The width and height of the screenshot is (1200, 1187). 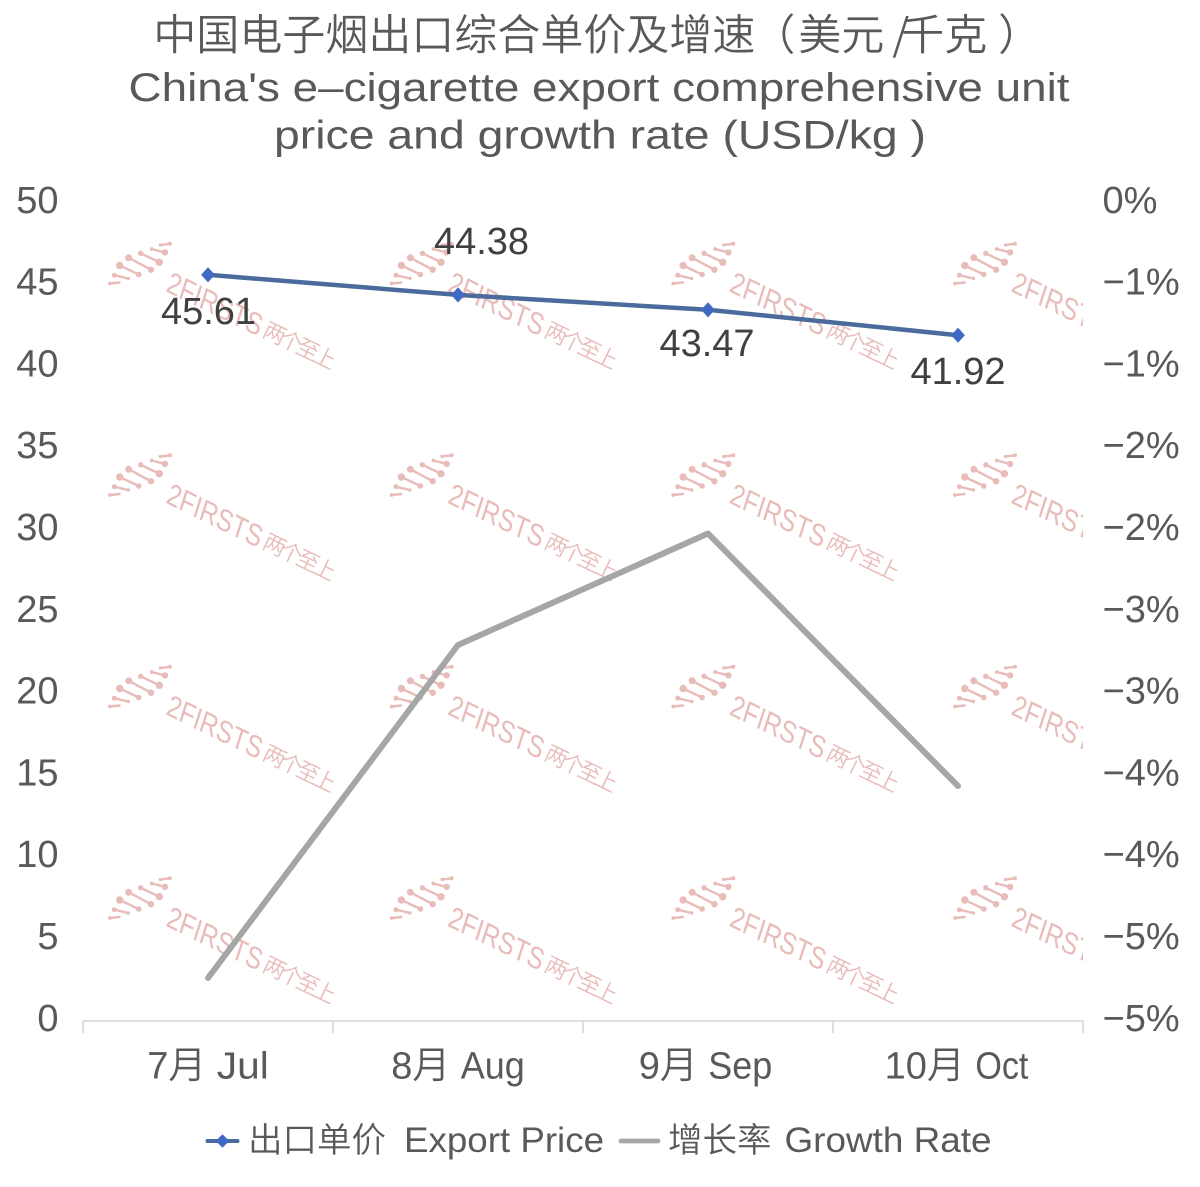 What do you see at coordinates (47, 1019) in the screenshot?
I see `svg-text: 0` at bounding box center [47, 1019].